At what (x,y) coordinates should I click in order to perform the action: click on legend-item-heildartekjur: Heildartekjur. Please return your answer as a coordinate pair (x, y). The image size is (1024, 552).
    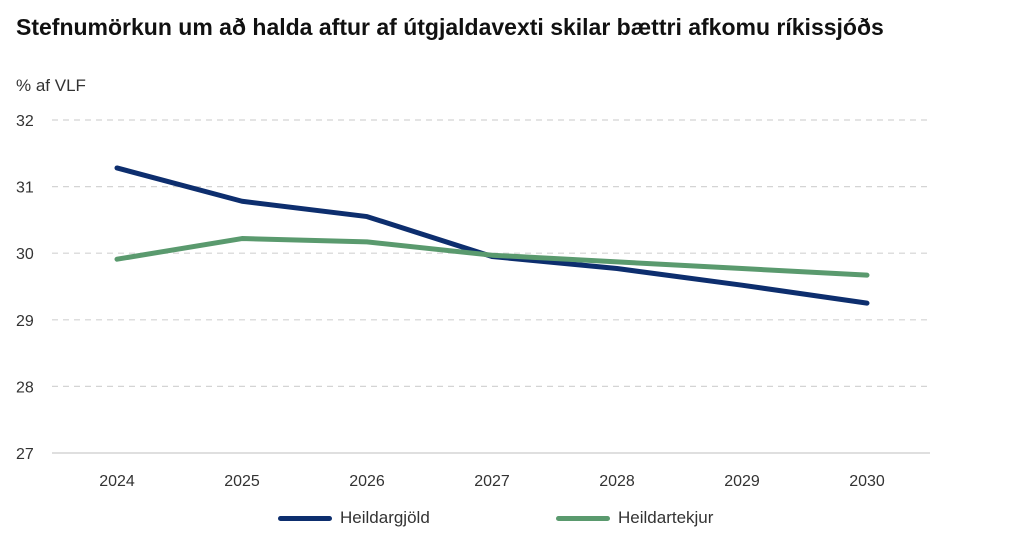
    Looking at the image, I should click on (634, 518).